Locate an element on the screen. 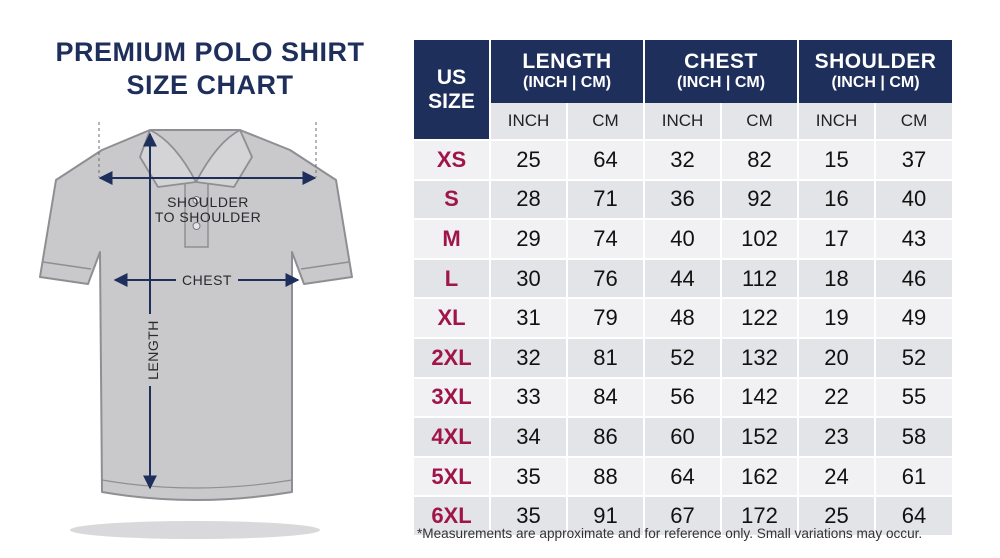  table-cell: 112 is located at coordinates (759, 278).